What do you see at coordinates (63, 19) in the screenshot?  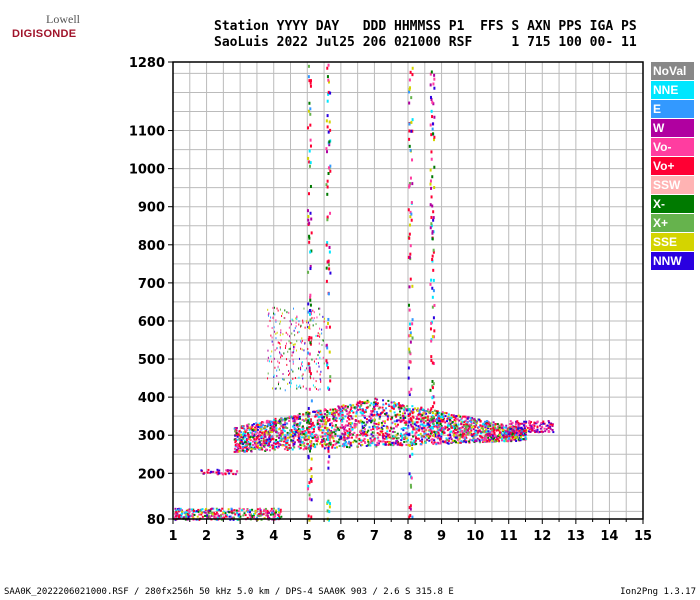 I see `logo-lowell-text: Lowell` at bounding box center [63, 19].